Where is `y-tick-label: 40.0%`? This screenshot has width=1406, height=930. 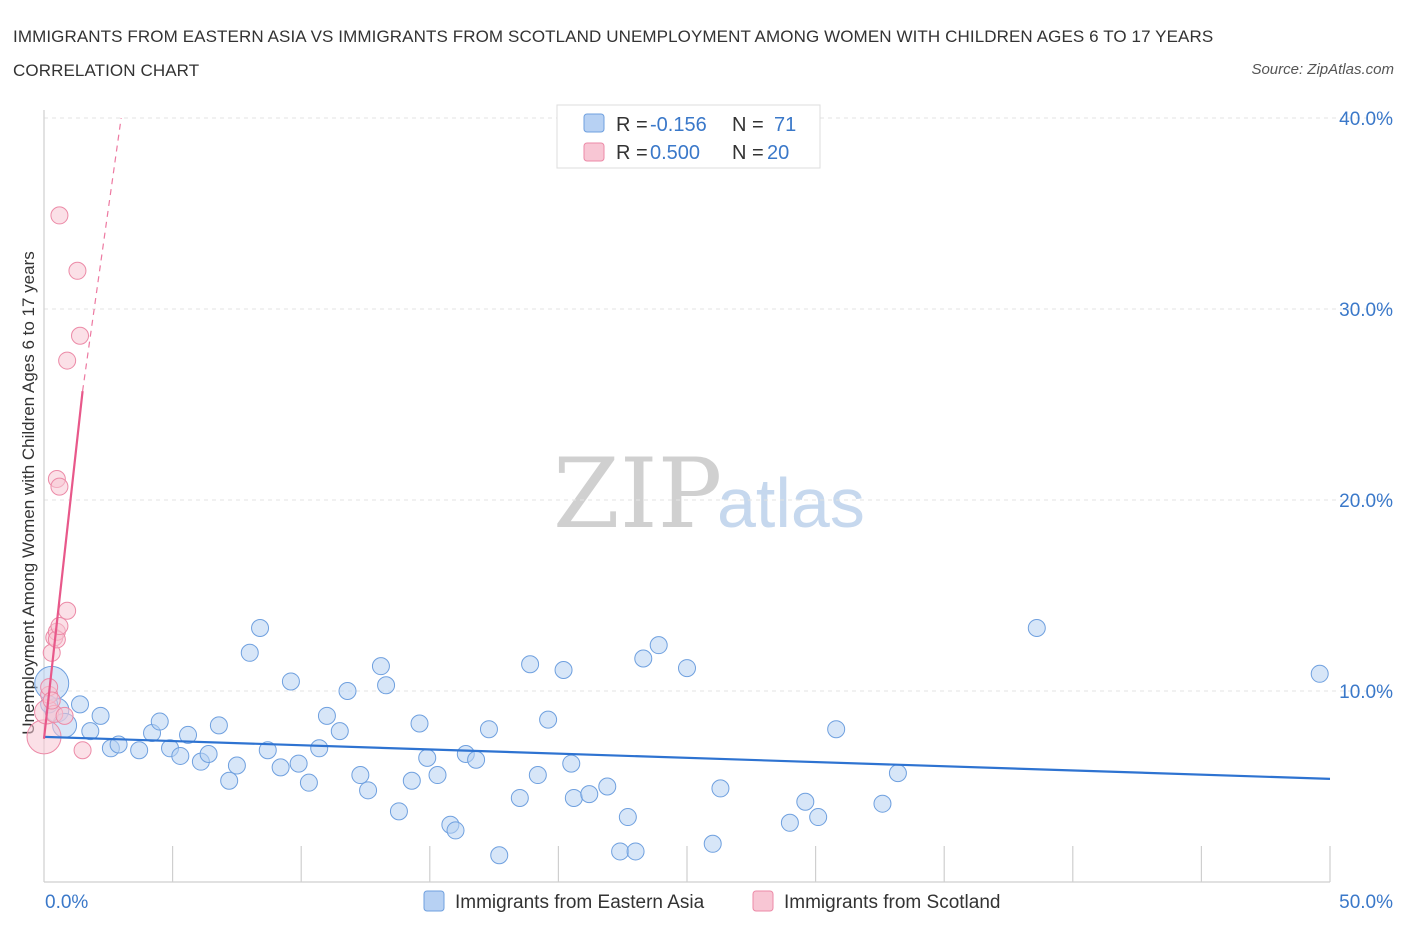
y-tick-label: 40.0% is located at coordinates (1366, 119).